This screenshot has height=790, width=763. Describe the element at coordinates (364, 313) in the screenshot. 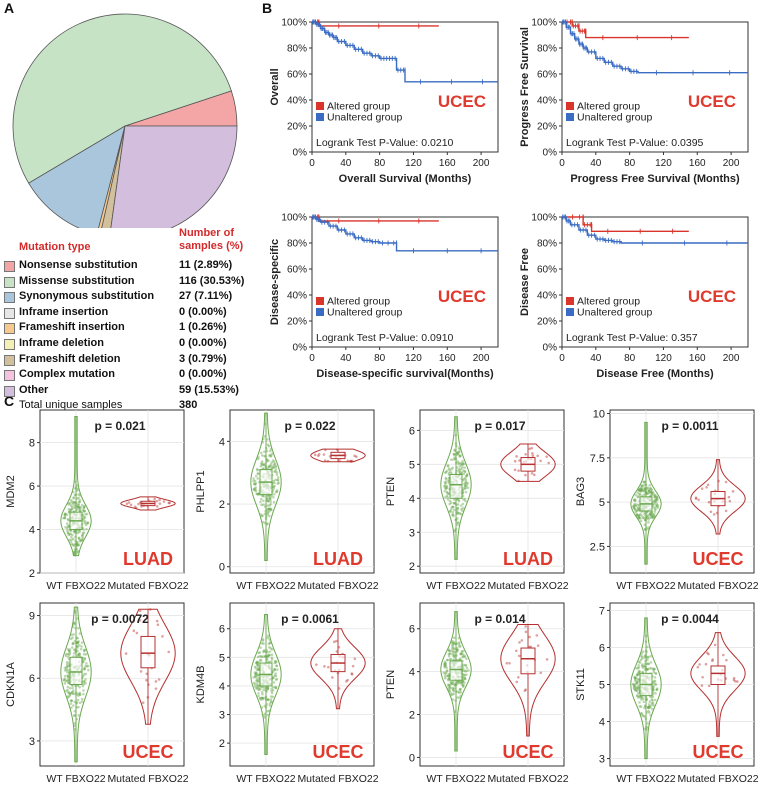

I see `km-legend-label: Unaltered group` at that location.